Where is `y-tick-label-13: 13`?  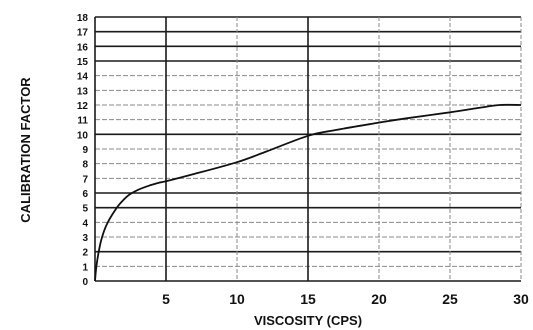 y-tick-label-13: 13 is located at coordinates (83, 91).